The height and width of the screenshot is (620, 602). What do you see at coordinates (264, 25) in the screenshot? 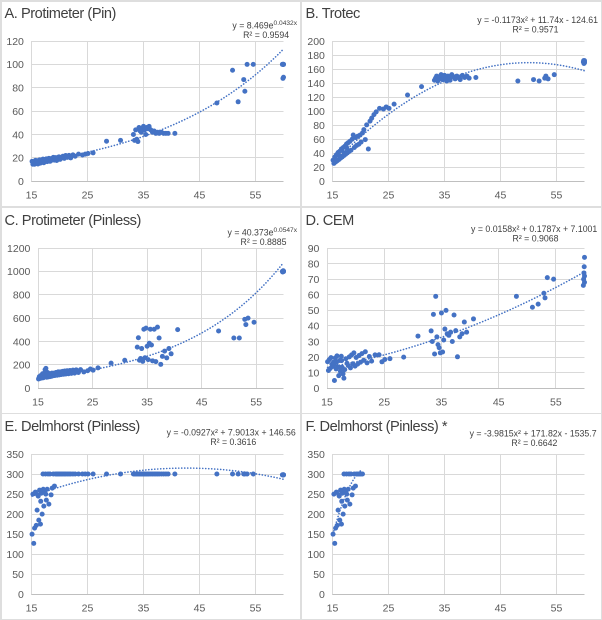
I see `svg-text: y = 8.469e0.0432x` at bounding box center [264, 25].